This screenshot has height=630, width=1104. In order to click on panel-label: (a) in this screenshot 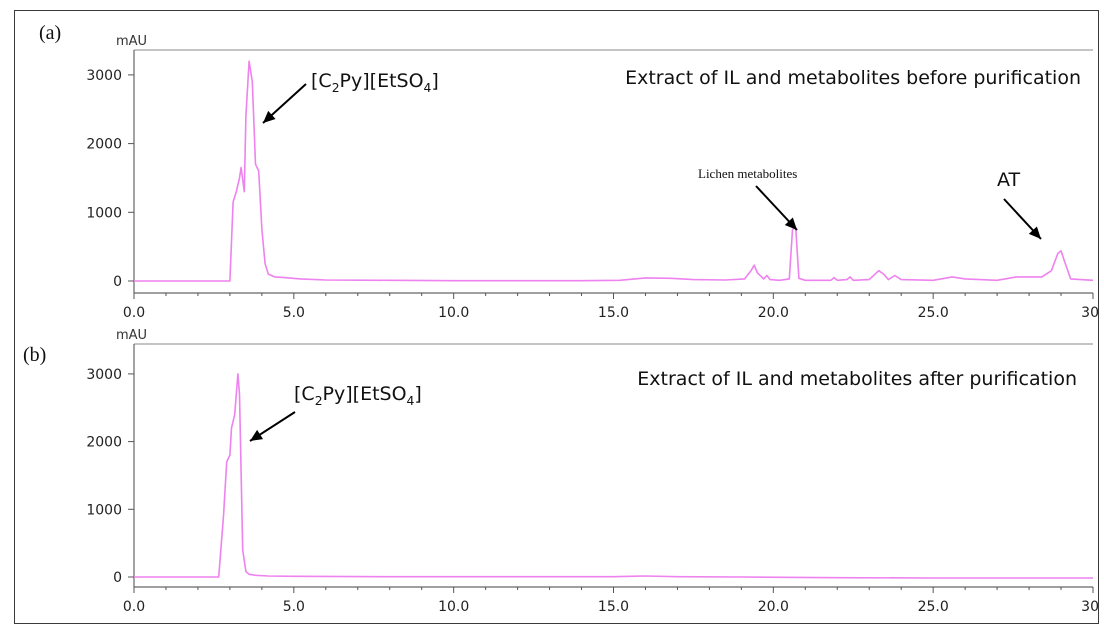, I will do `click(50, 33)`.